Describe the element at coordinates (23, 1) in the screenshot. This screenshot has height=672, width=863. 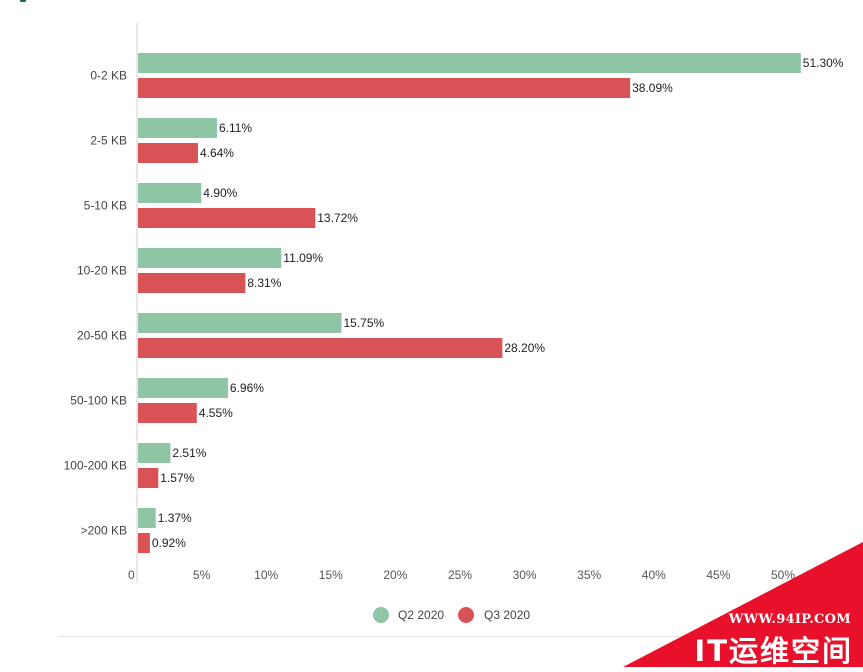
I see `title-fragment` at that location.